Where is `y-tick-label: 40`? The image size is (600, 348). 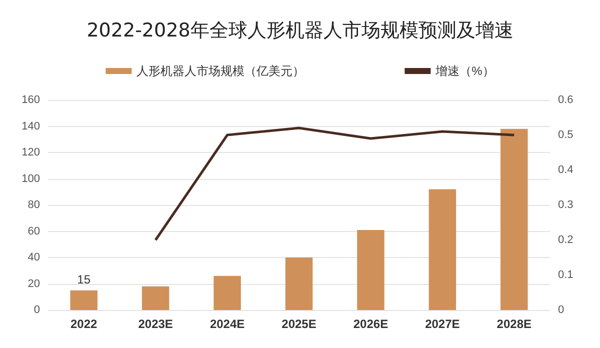 y-tick-label: 40 is located at coordinates (34, 258).